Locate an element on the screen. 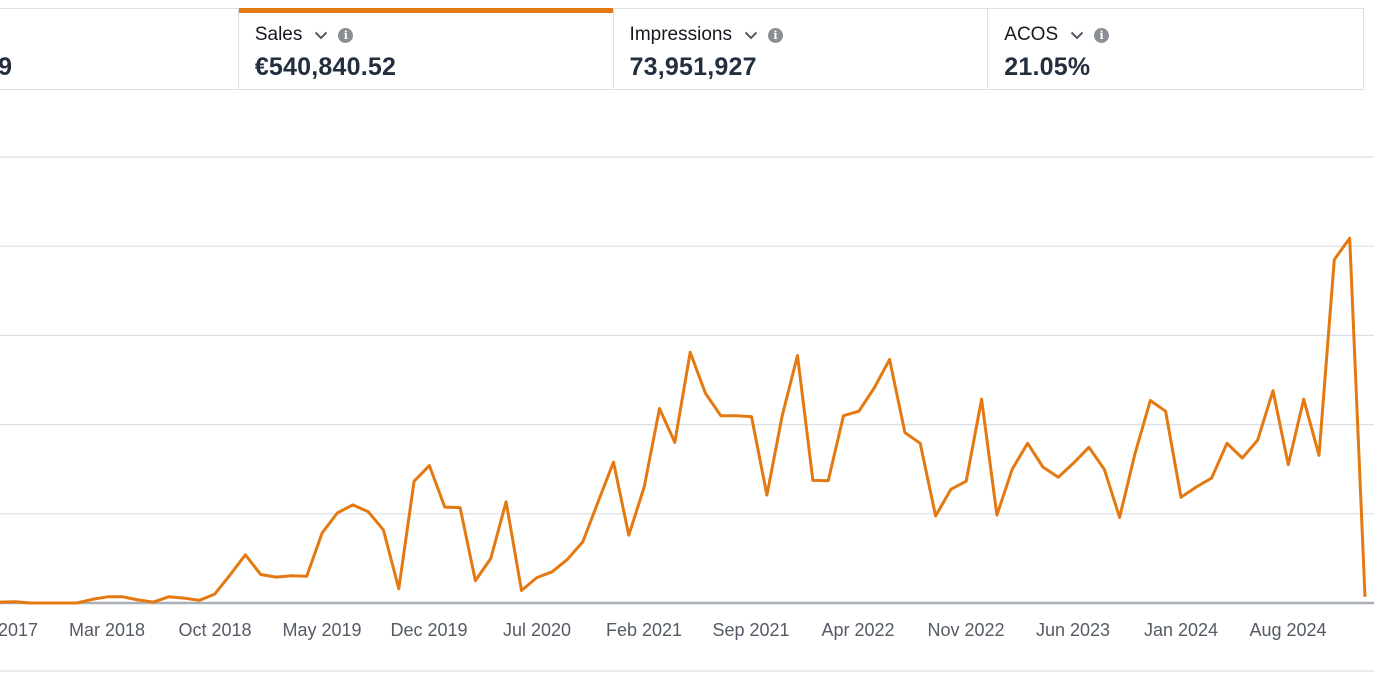  x-tick-label: Jul 2020 is located at coordinates (537, 630).